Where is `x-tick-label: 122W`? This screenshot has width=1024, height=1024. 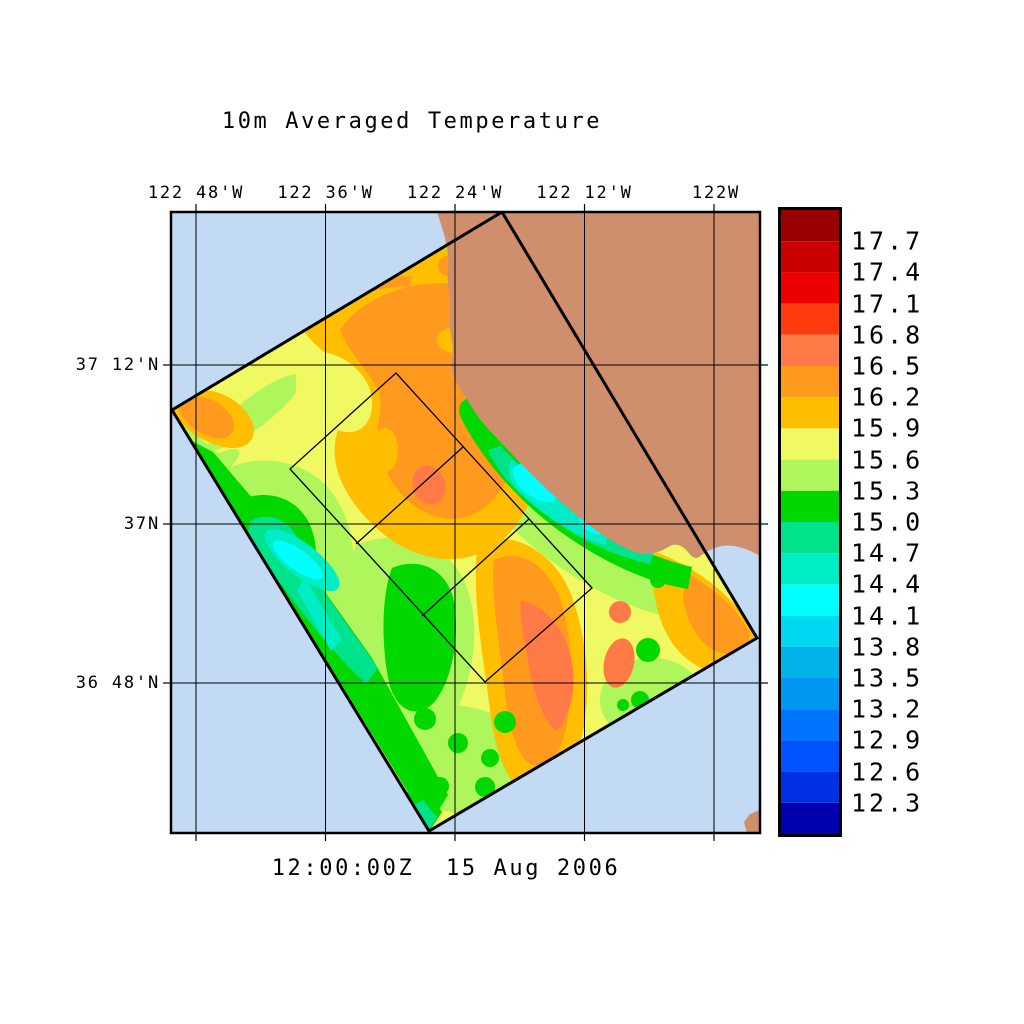
x-tick-label: 122W is located at coordinates (716, 193).